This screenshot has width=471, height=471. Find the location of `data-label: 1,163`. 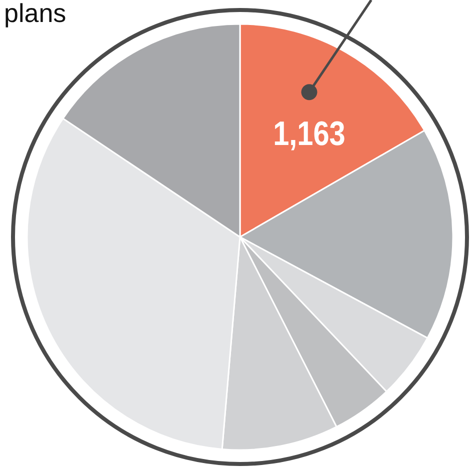

data-label: 1,163 is located at coordinates (309, 133).